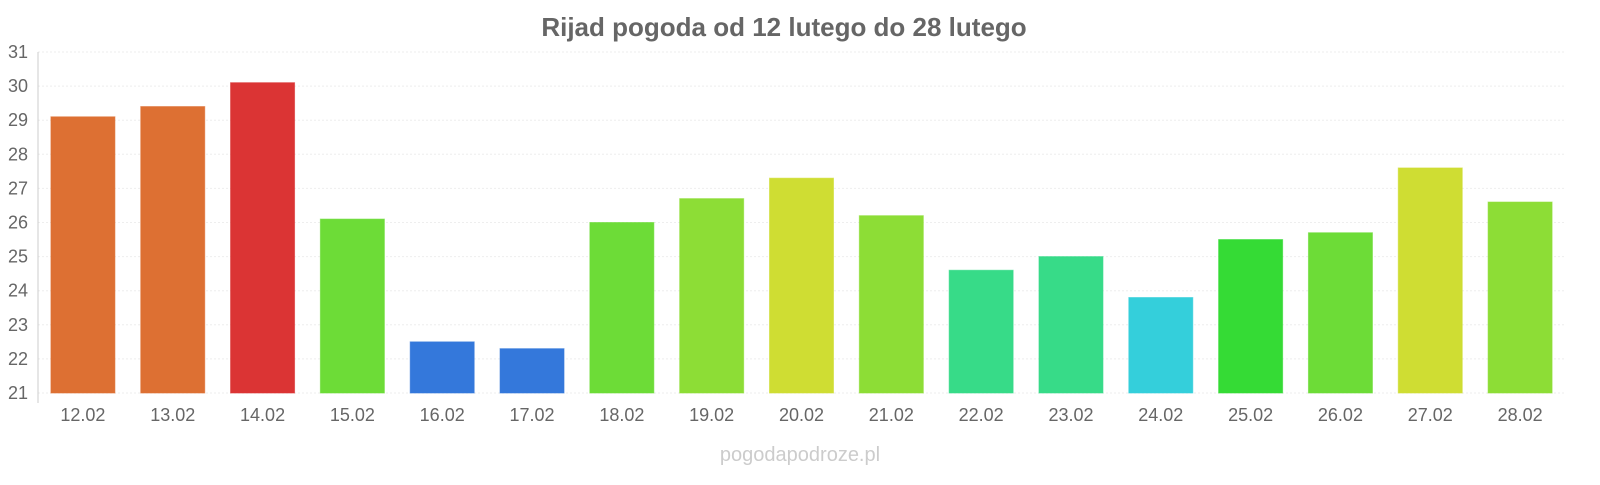 Image resolution: width=1600 pixels, height=485 pixels. Describe the element at coordinates (891, 304) in the screenshot. I see `bar-21.02` at that location.